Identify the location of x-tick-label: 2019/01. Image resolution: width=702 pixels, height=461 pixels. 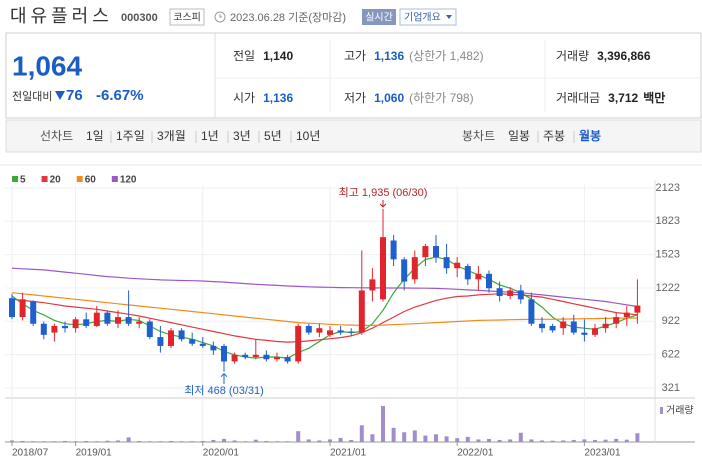
(94, 453).